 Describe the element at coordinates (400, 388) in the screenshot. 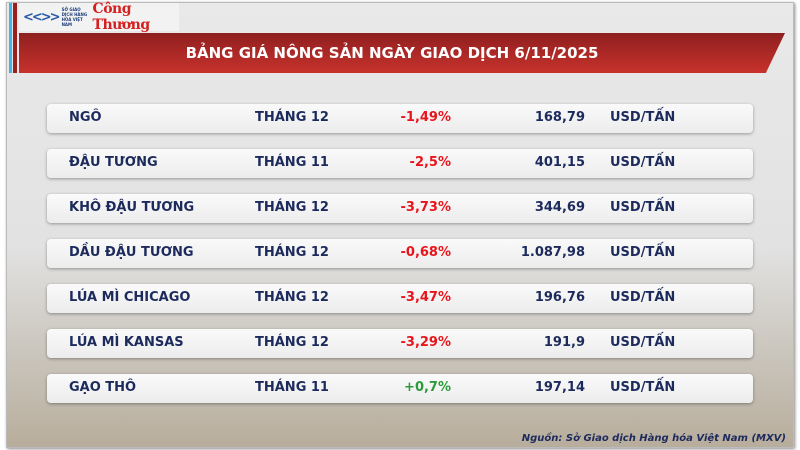

I see `table-row: GẠO THÔ THÁNG 11 +0,7% 197,14 USD/TẤN` at that location.